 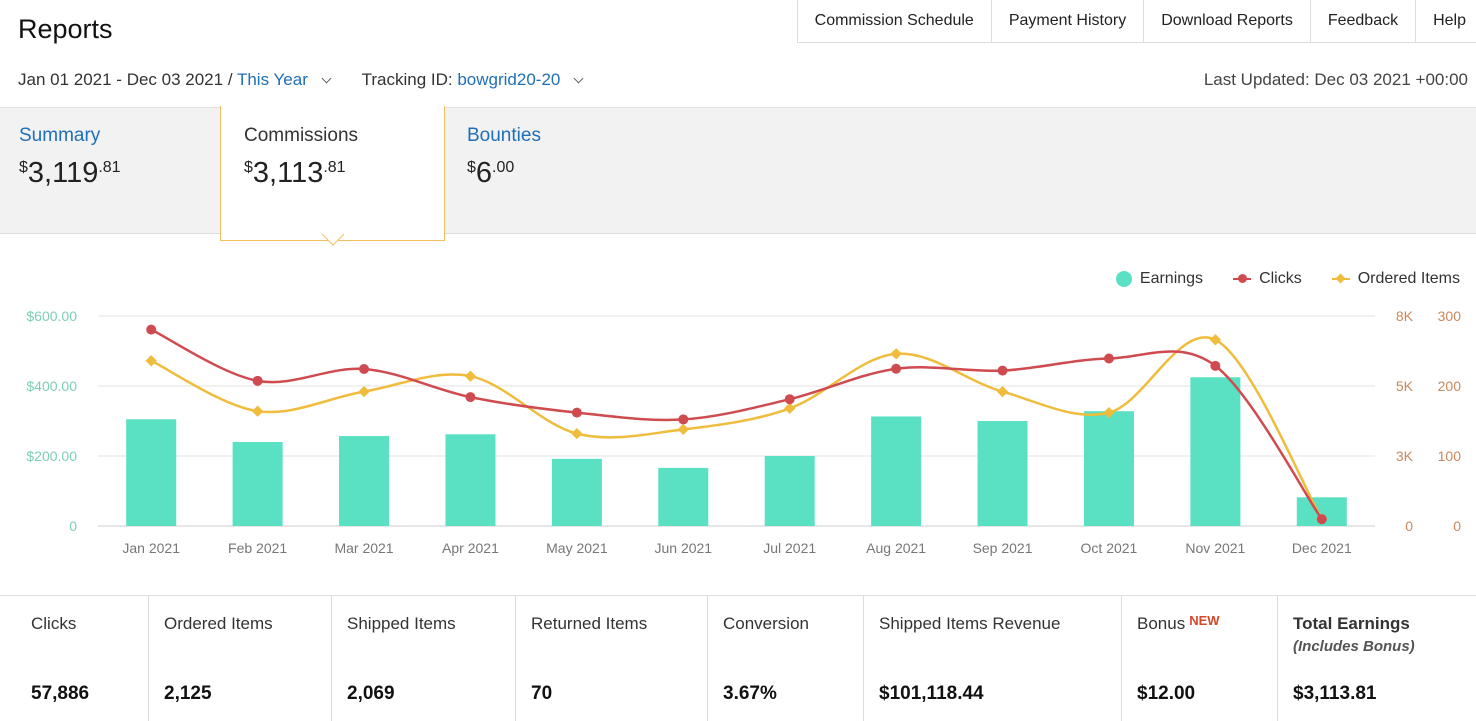 I want to click on x-tick-label: Dec 2021, so click(x=1322, y=548).